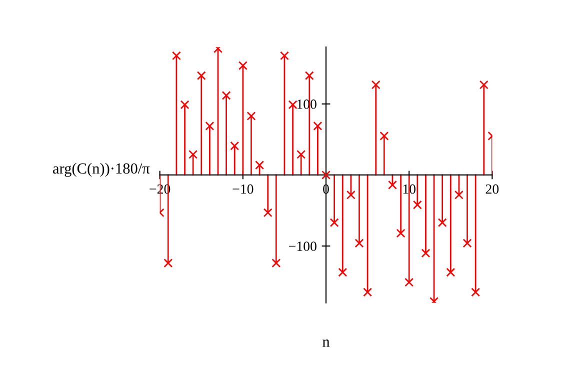  Describe the element at coordinates (302, 246) in the screenshot. I see `y-tick-label: −100` at that location.